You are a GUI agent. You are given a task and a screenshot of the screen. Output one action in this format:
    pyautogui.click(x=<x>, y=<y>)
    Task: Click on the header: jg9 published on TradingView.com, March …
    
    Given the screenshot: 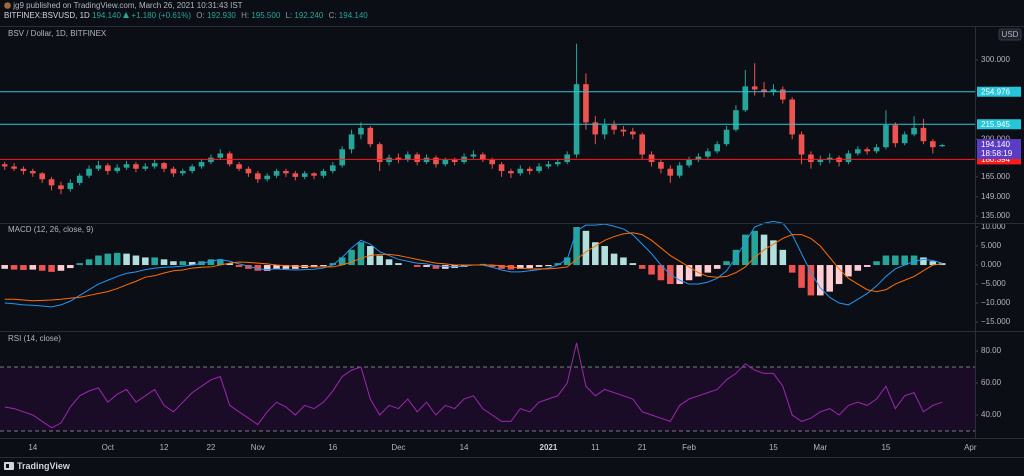 What is the action you would take?
    pyautogui.click(x=186, y=11)
    